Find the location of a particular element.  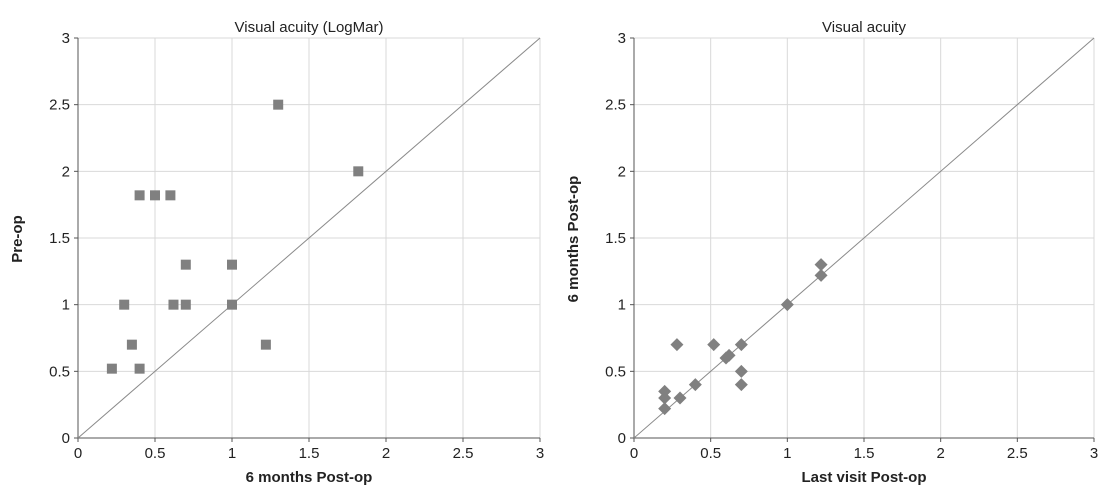

chart-title: Visual acuity is located at coordinates (864, 27).